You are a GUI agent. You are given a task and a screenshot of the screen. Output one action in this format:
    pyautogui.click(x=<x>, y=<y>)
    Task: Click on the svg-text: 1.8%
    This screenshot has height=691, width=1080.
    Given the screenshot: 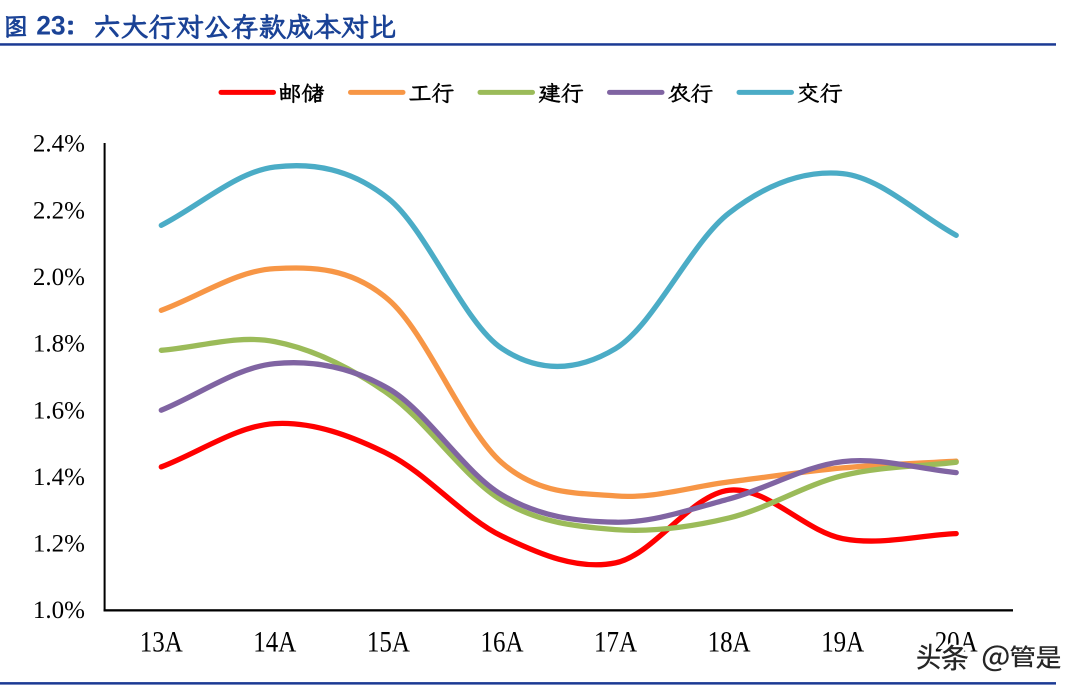 What is the action you would take?
    pyautogui.click(x=59, y=344)
    